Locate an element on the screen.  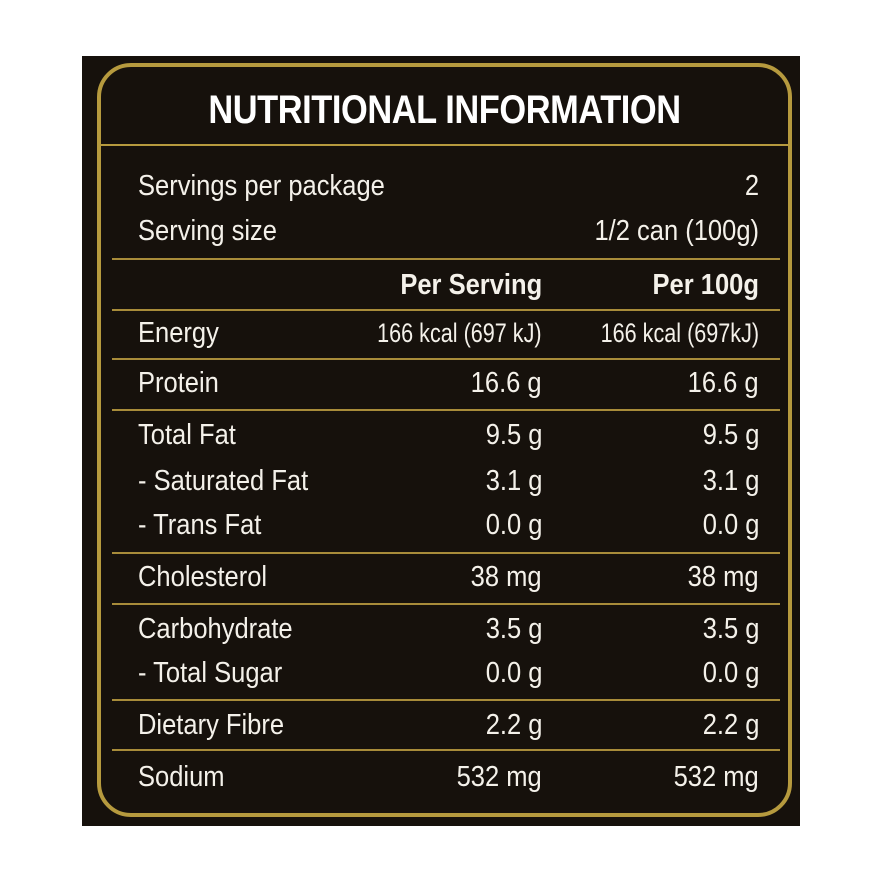
nutrient-name: - Total Sugar is located at coordinates (210, 673).